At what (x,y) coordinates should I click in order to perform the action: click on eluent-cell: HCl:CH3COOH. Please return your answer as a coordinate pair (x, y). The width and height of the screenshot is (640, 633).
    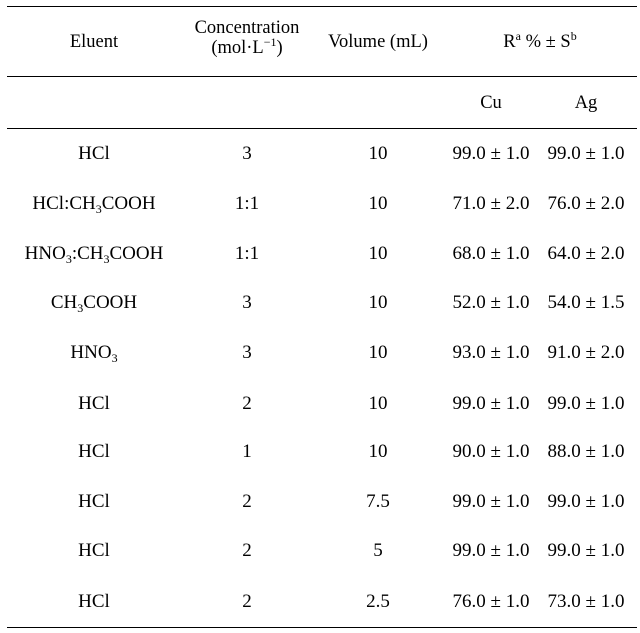
    Looking at the image, I should click on (93, 204).